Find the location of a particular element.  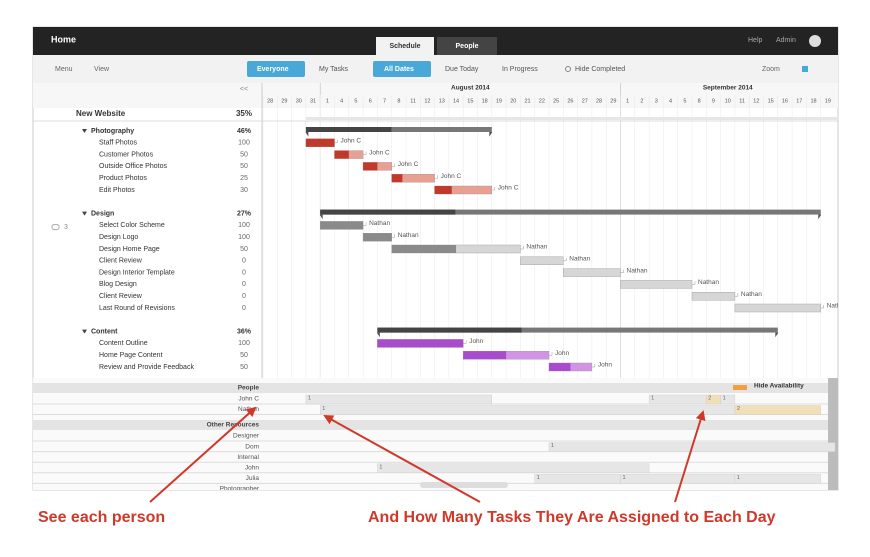

resource-name: John C is located at coordinates (248, 399).